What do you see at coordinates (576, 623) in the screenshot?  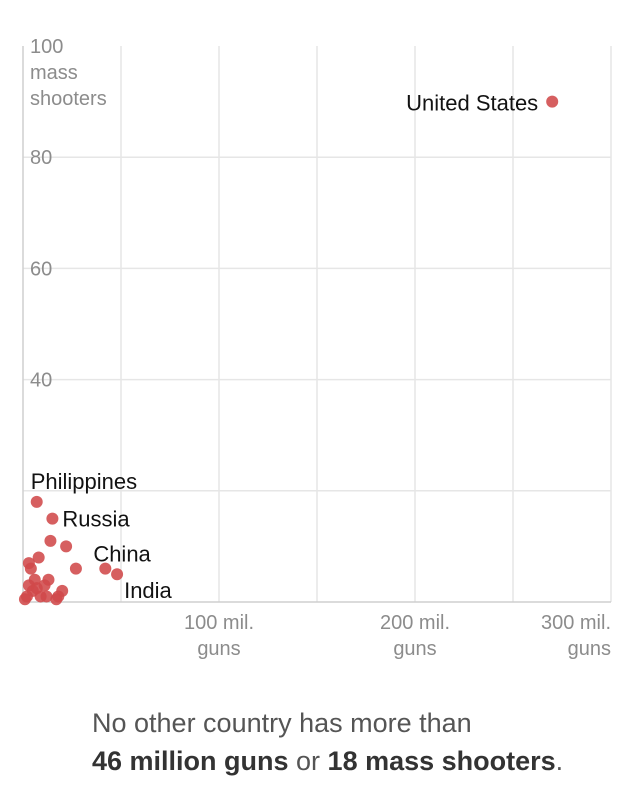 I see `x-tick-line: 300 mil.` at bounding box center [576, 623].